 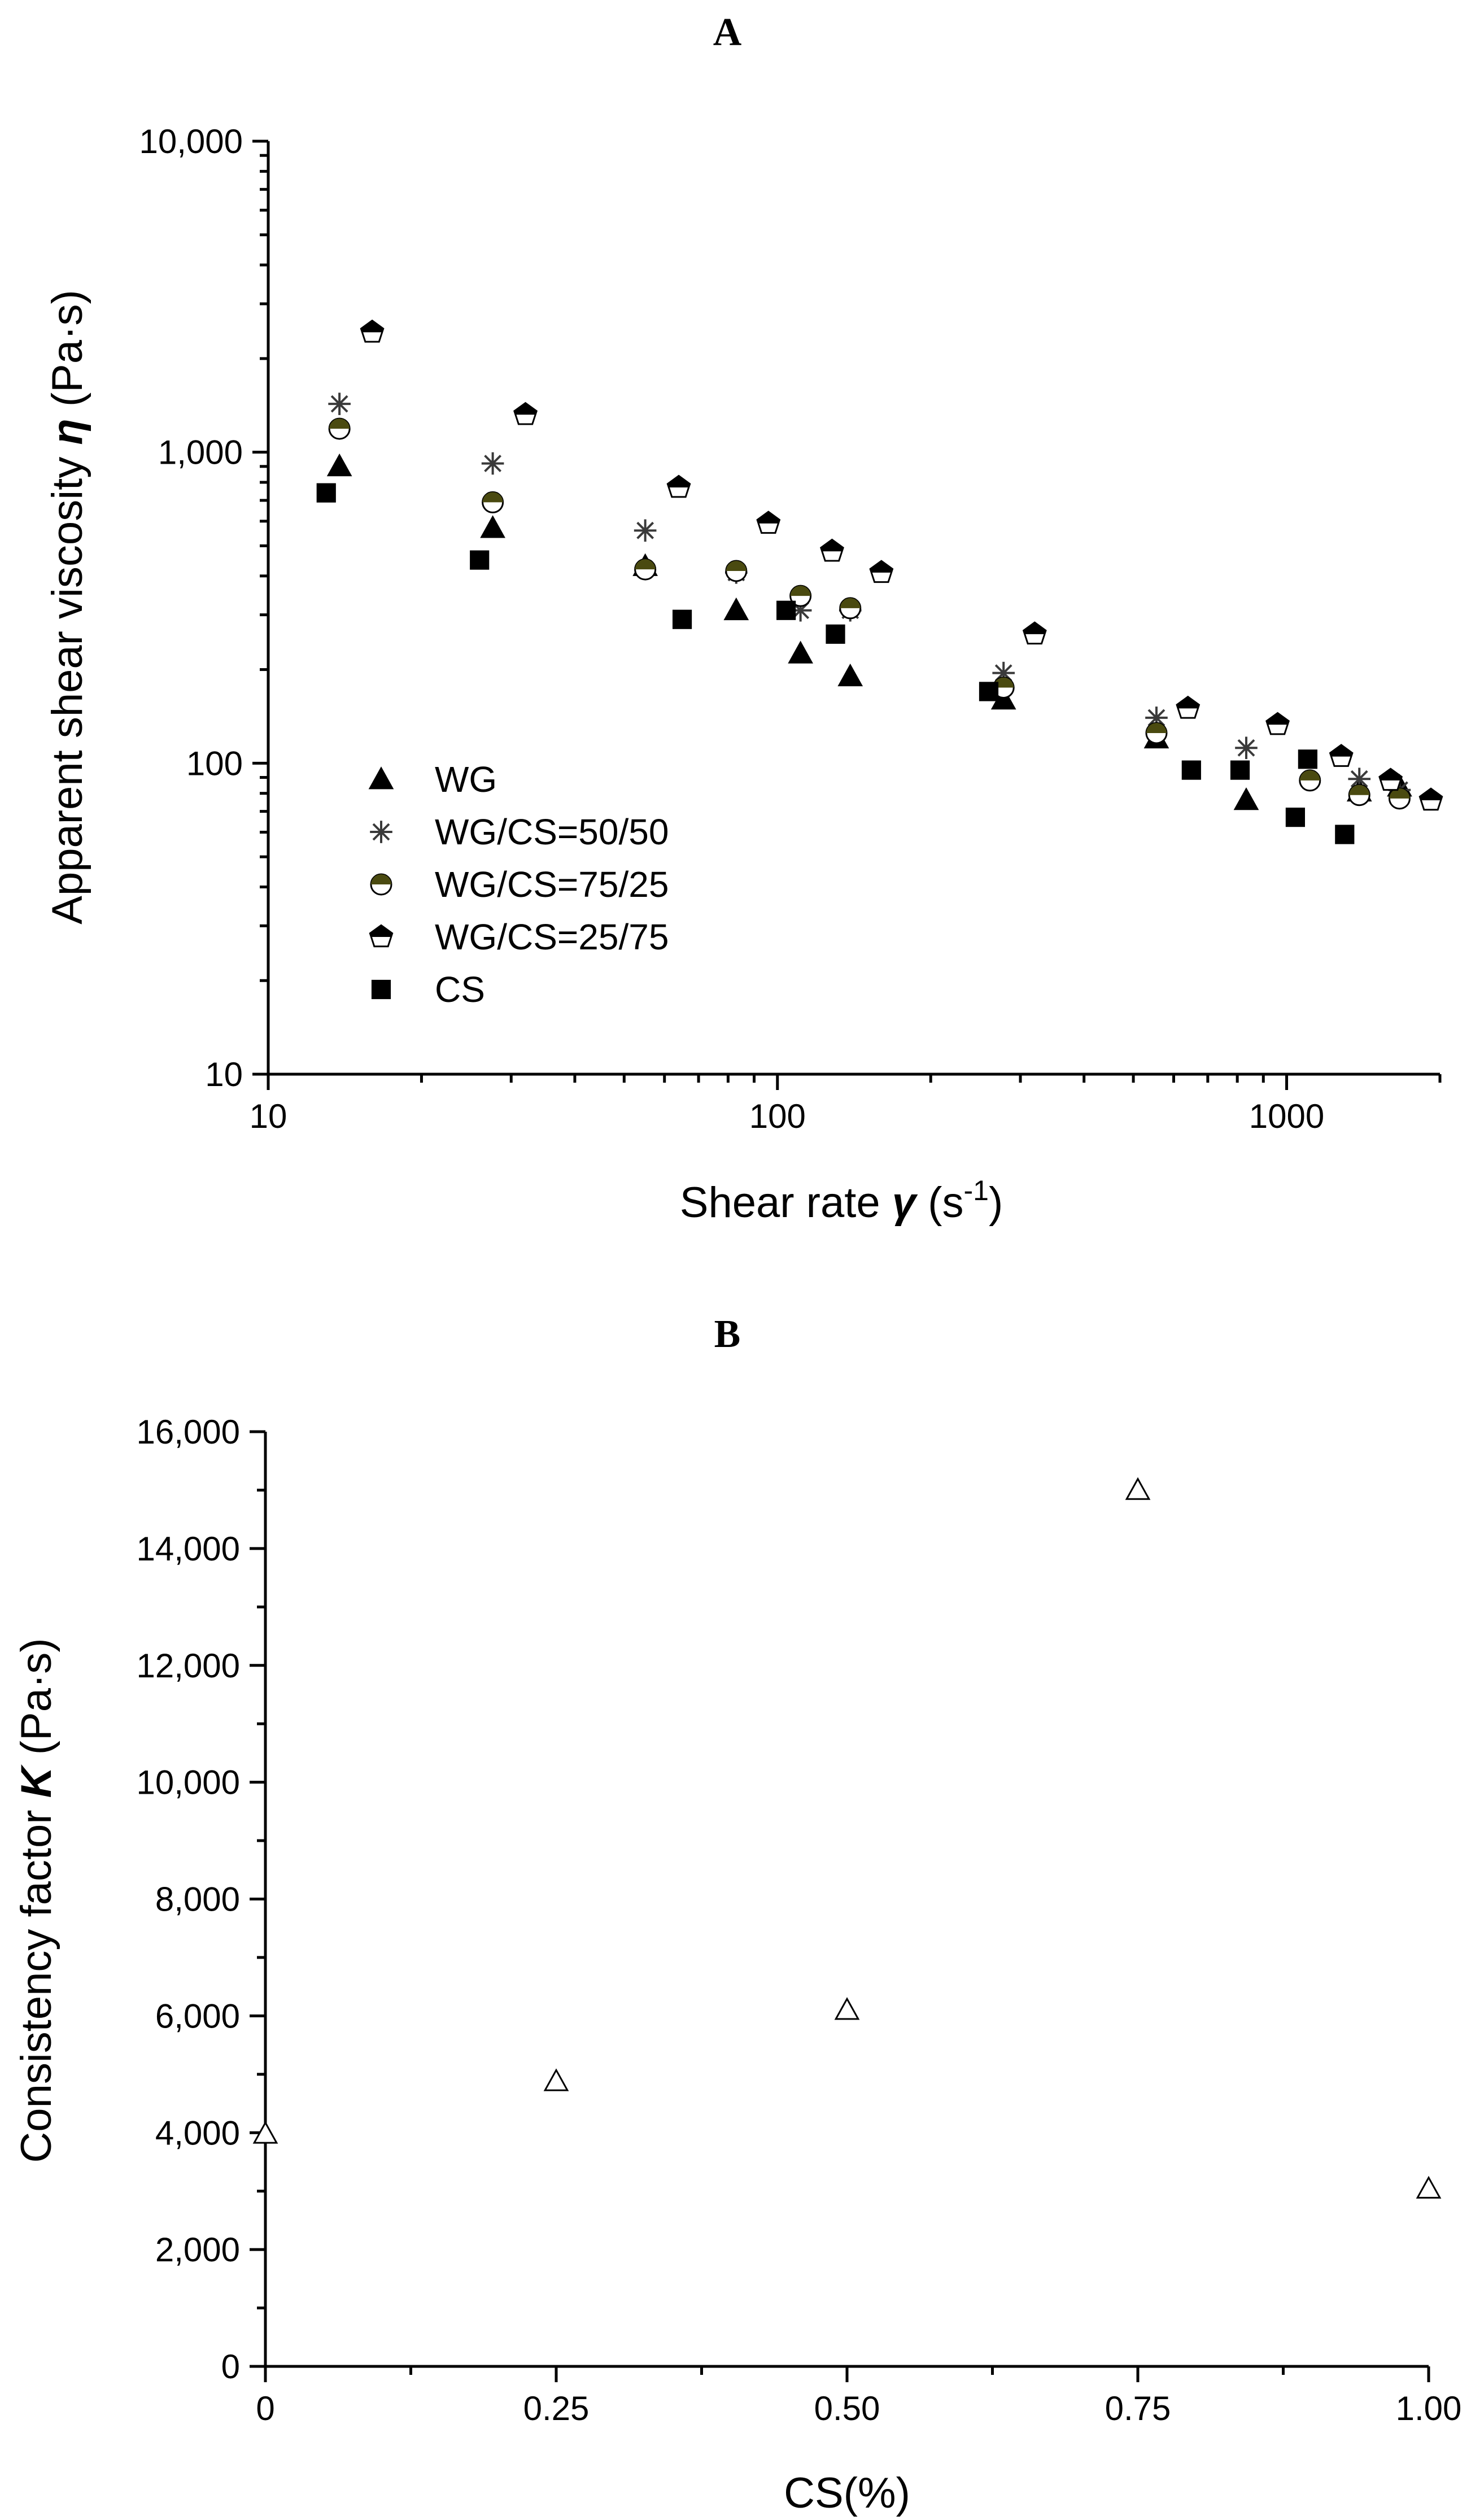 What do you see at coordinates (556, 2408) in the screenshot?
I see `panel-b-x-tick-label: 0.25` at bounding box center [556, 2408].